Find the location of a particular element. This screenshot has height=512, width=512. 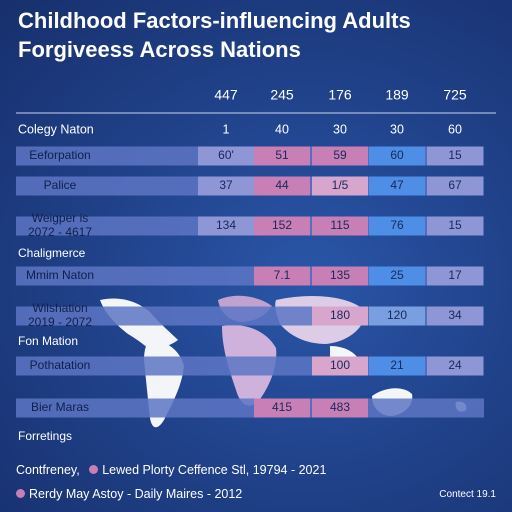

cell-value: 34 is located at coordinates (455, 315).